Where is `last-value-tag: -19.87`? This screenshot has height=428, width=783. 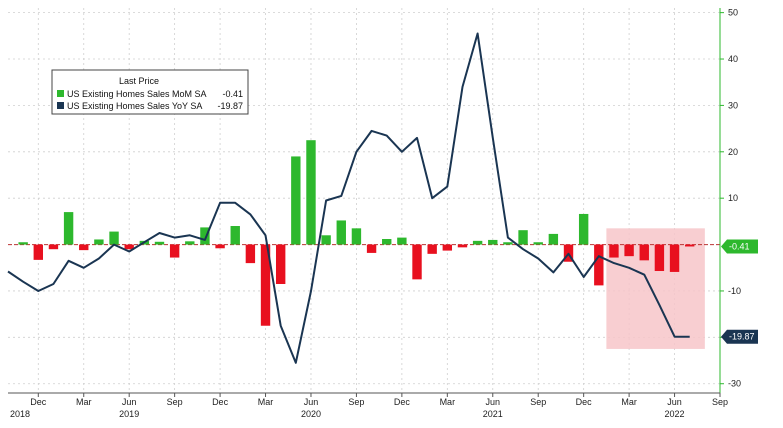 last-value-tag: -19.87 is located at coordinates (739, 336).